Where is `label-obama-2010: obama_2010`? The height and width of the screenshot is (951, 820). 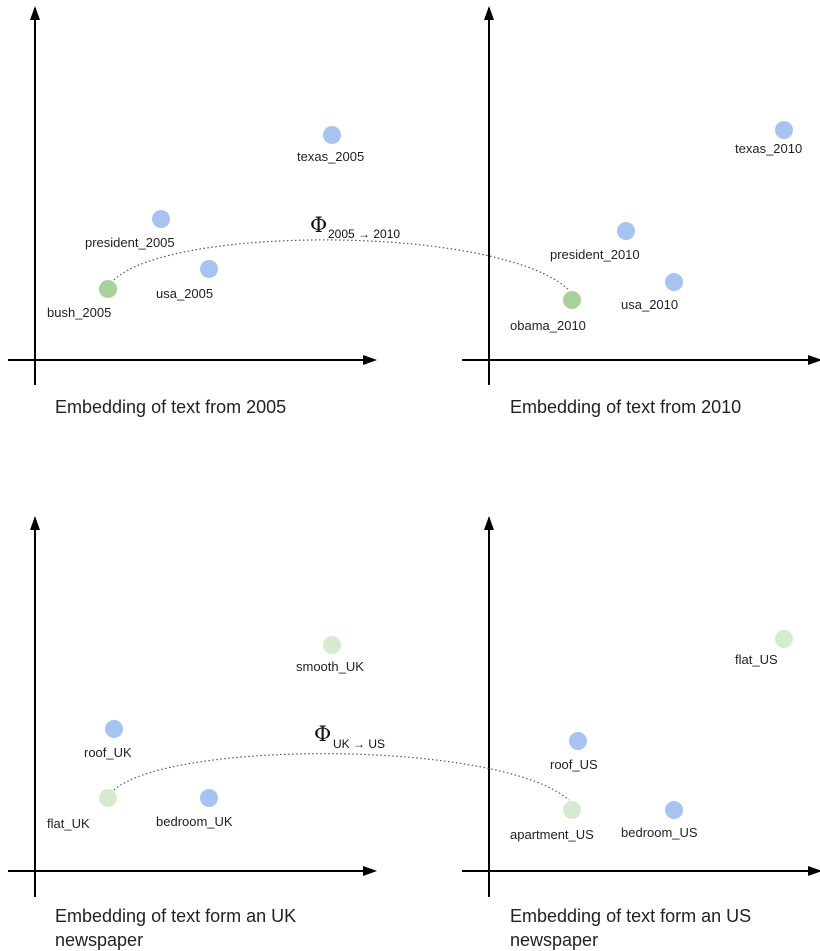
label-obama-2010: obama_2010 is located at coordinates (548, 325).